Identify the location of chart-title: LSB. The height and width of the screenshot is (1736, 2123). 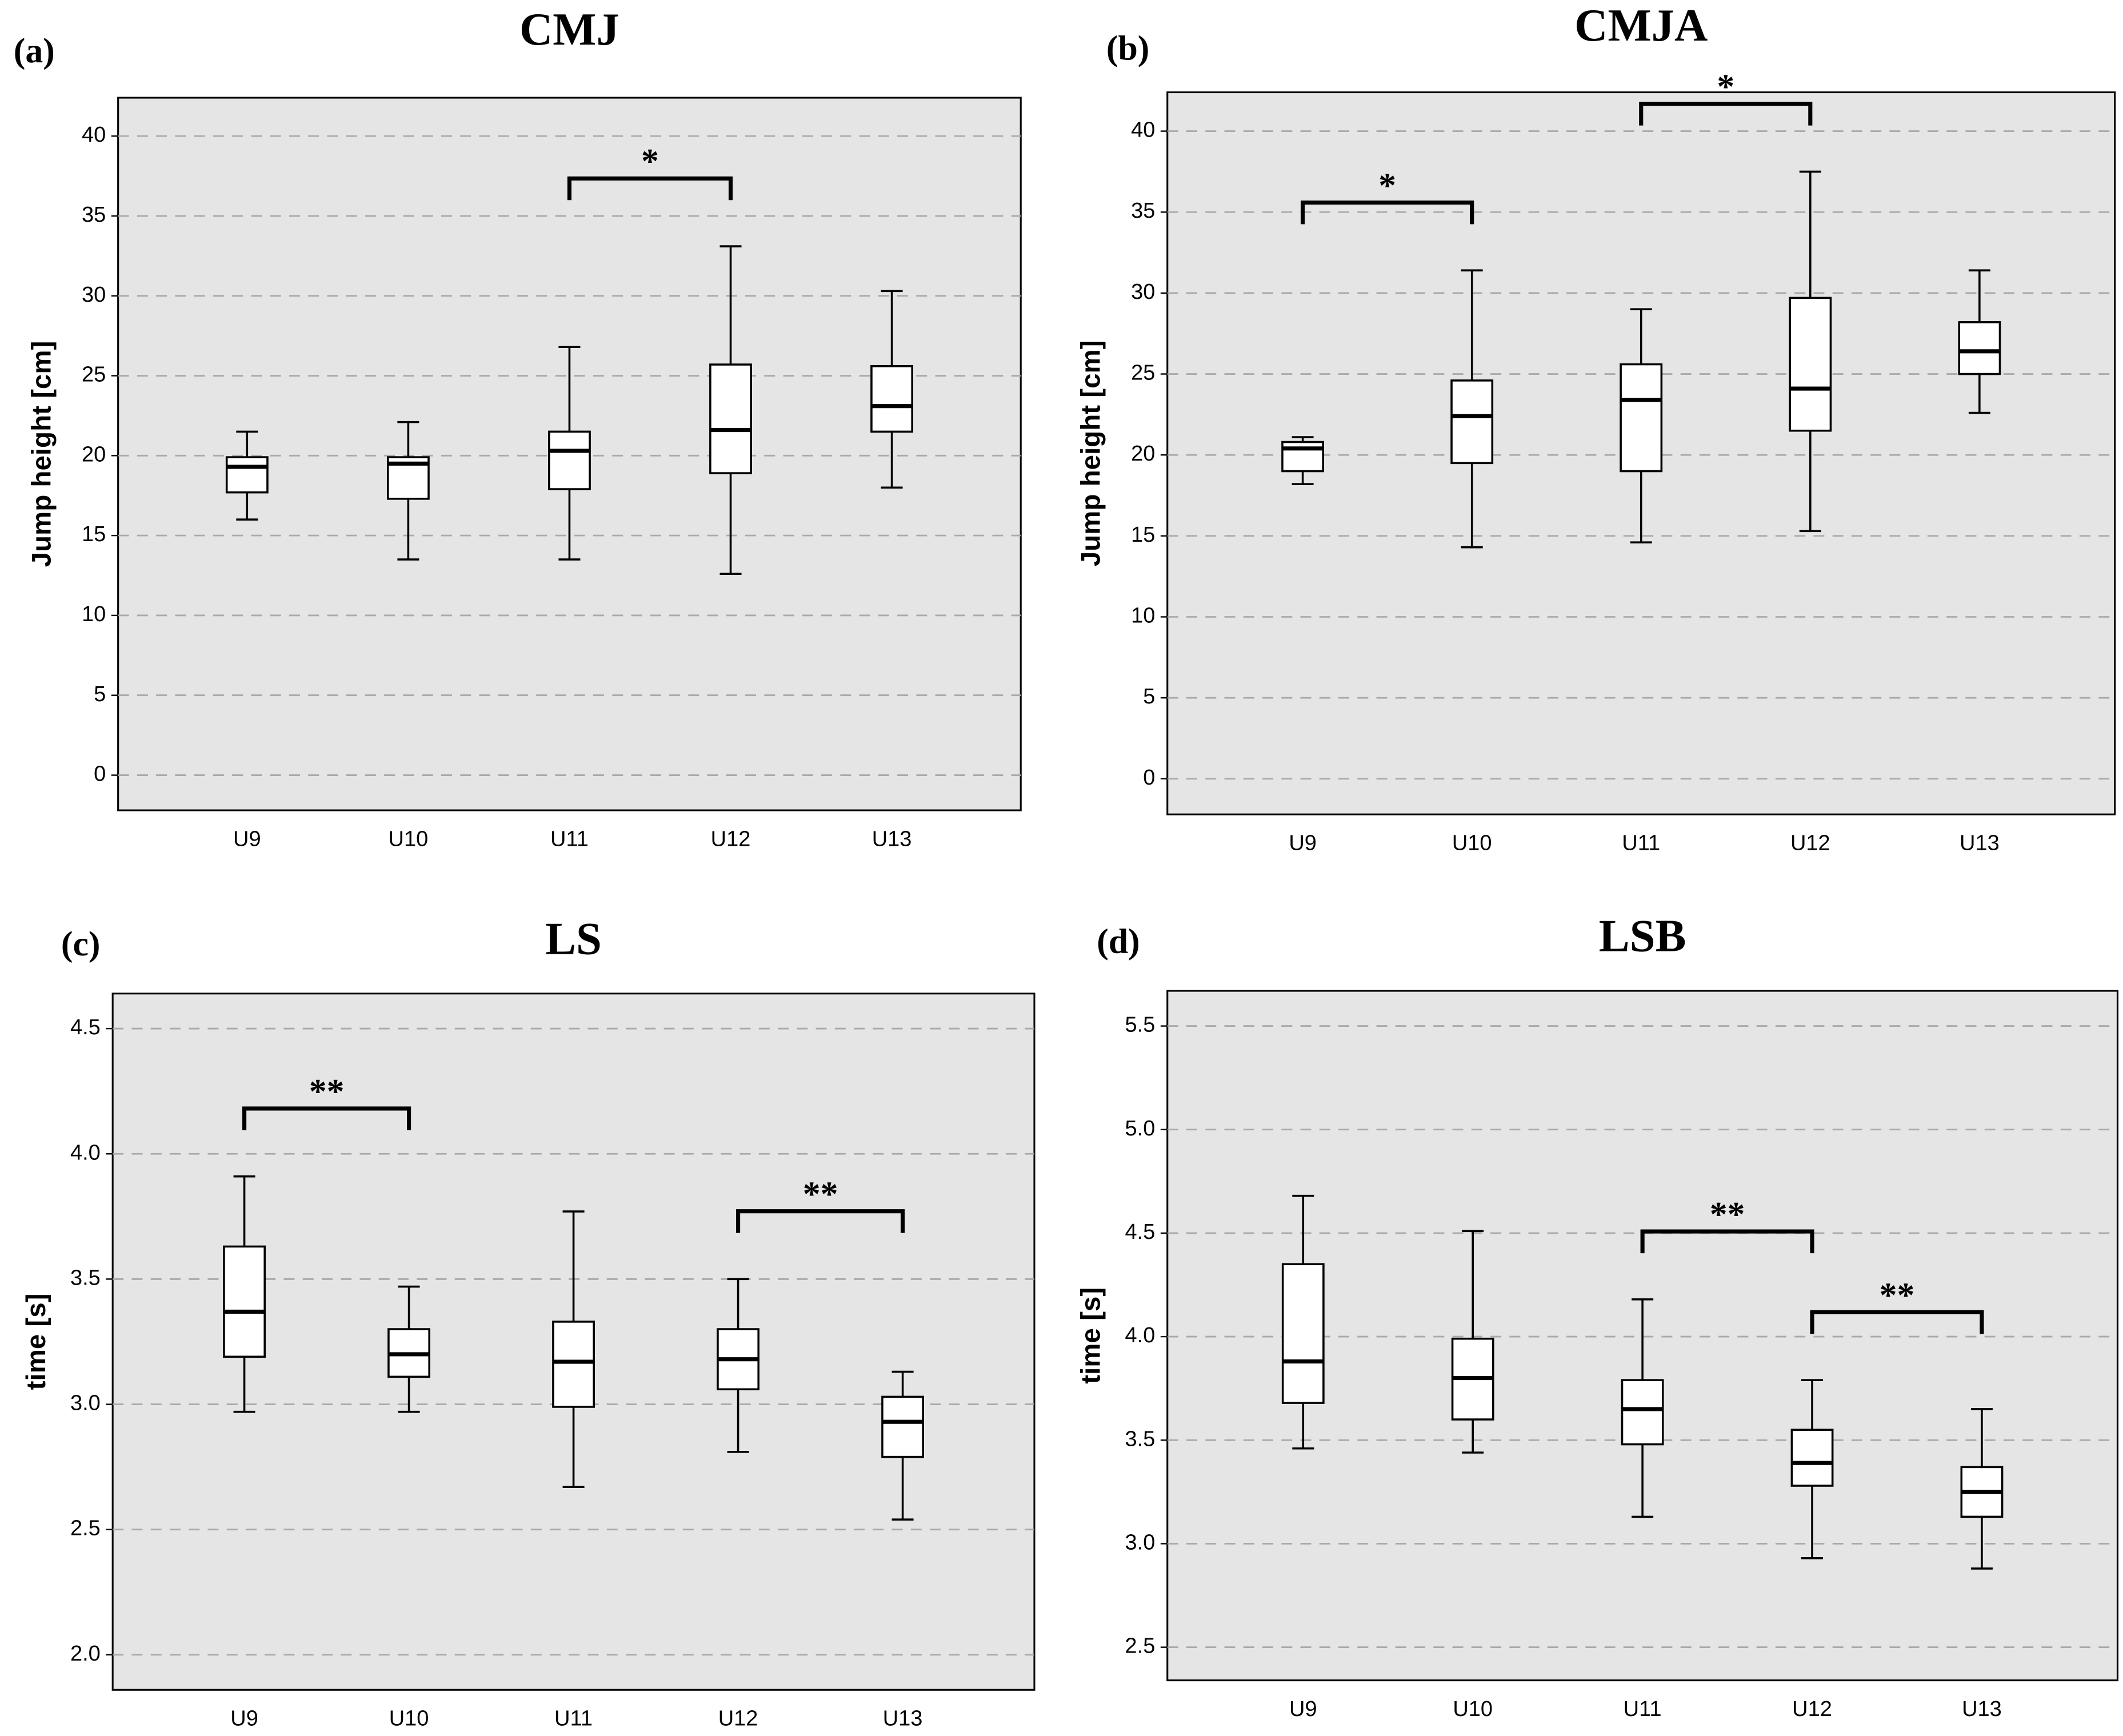
(1642, 936).